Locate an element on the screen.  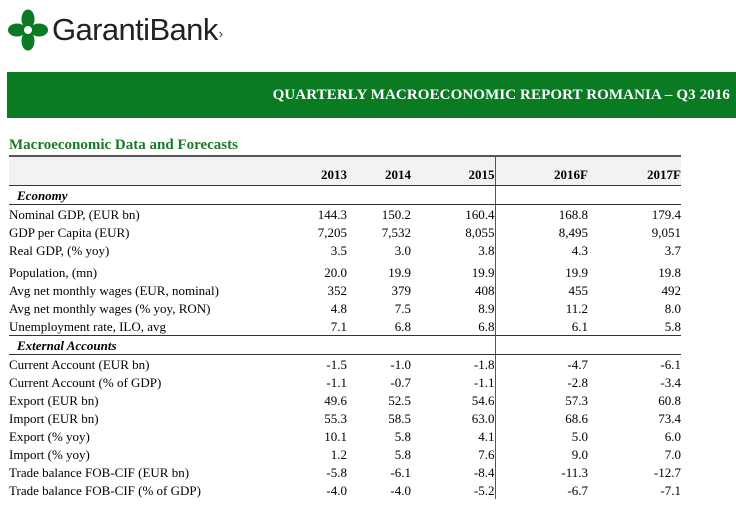
forecast-value-cell: -3.4 is located at coordinates (670, 382).